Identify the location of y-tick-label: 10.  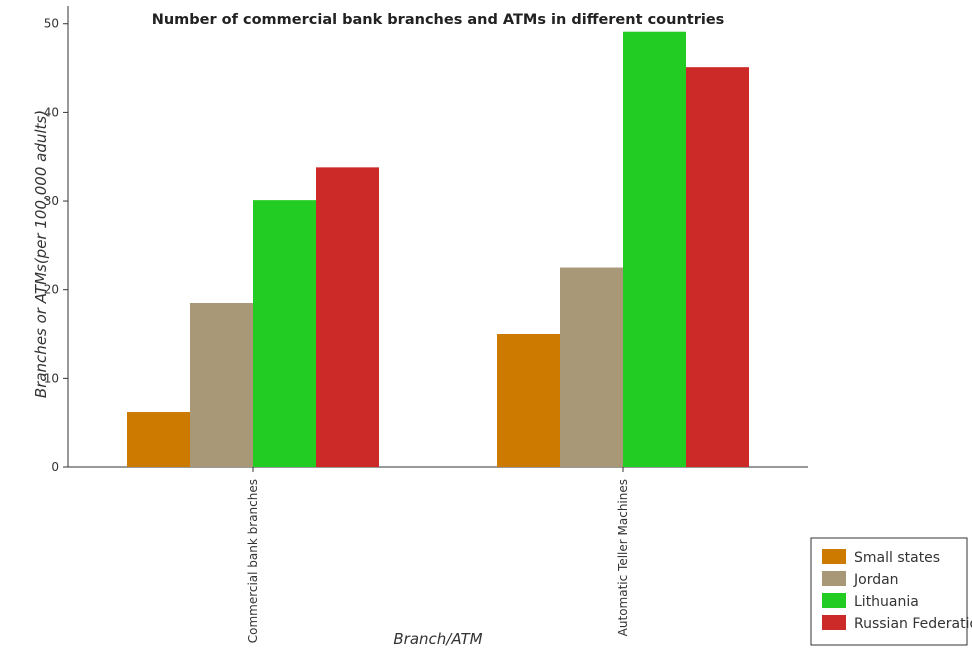
(51, 378).